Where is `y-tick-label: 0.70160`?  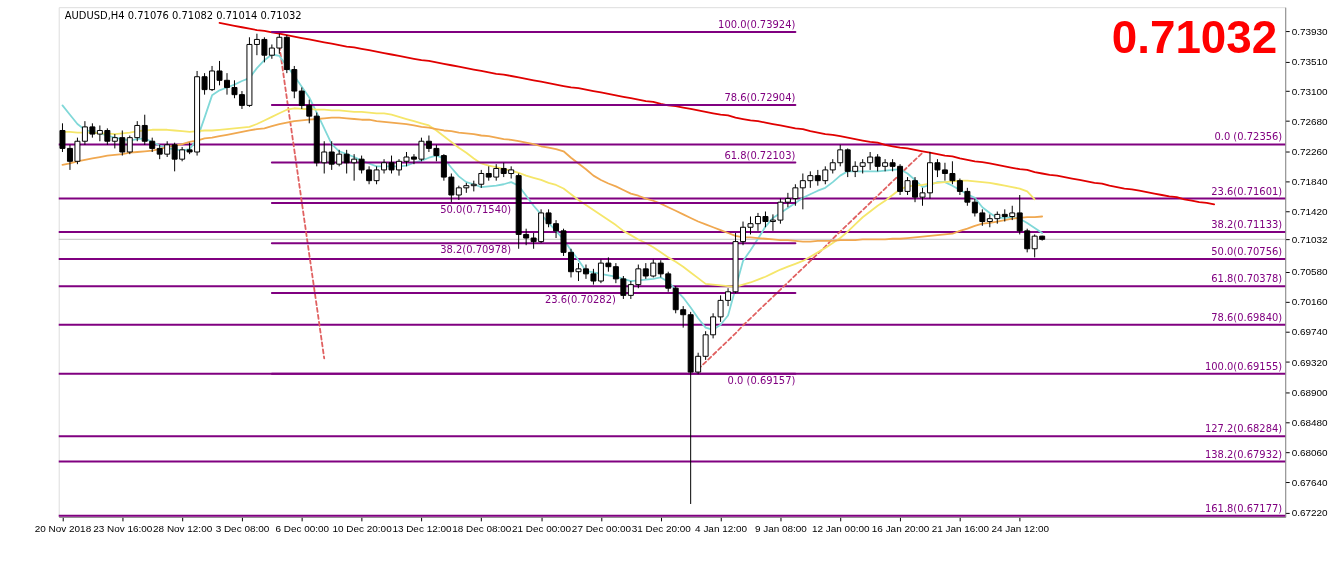
y-tick-label: 0.70160 is located at coordinates (1310, 302).